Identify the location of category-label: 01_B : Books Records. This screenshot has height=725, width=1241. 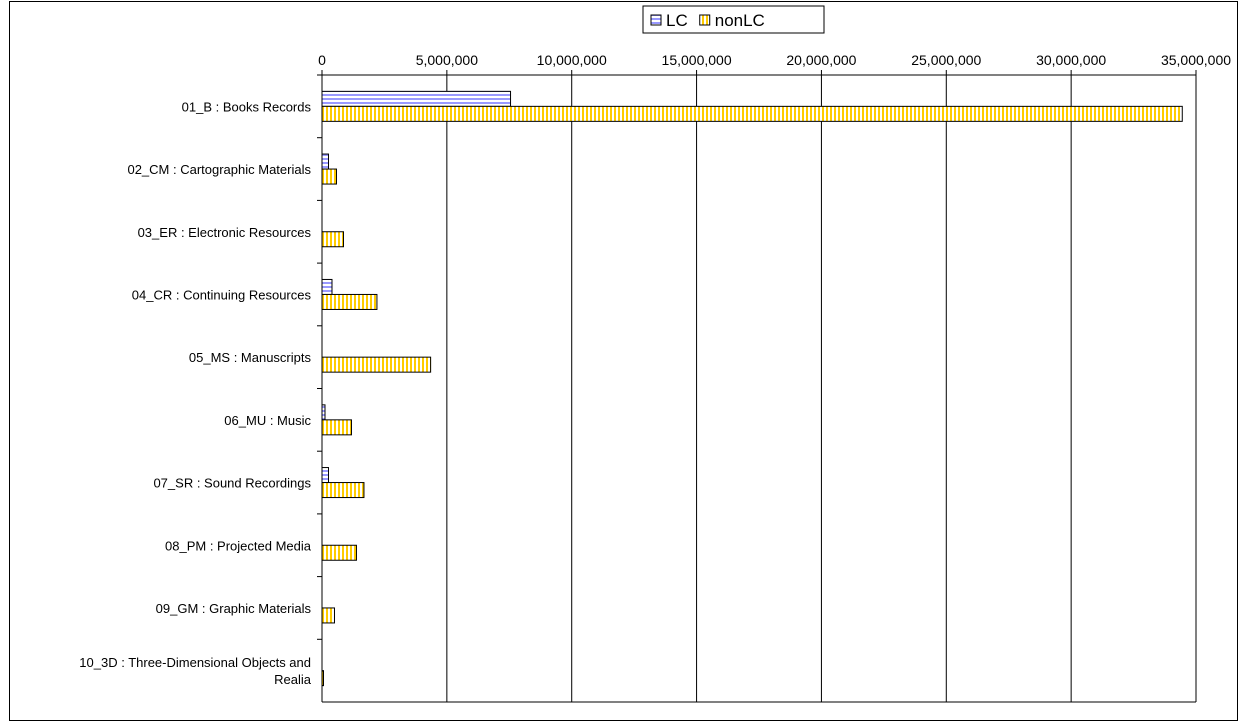
(247, 106).